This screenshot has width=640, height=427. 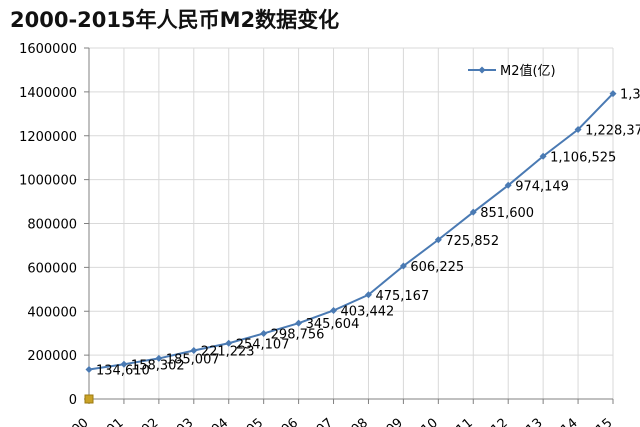 I want to click on data-label: 185,007, so click(x=193, y=359).